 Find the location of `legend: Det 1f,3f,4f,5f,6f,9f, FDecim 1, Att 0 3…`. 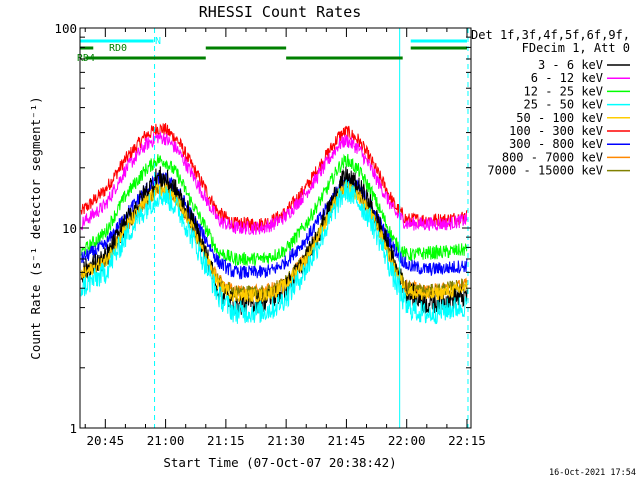

legend: Det 1f,3f,4f,5f,6f,9f, FDecim 1, Att 0 3… is located at coordinates (550, 103).